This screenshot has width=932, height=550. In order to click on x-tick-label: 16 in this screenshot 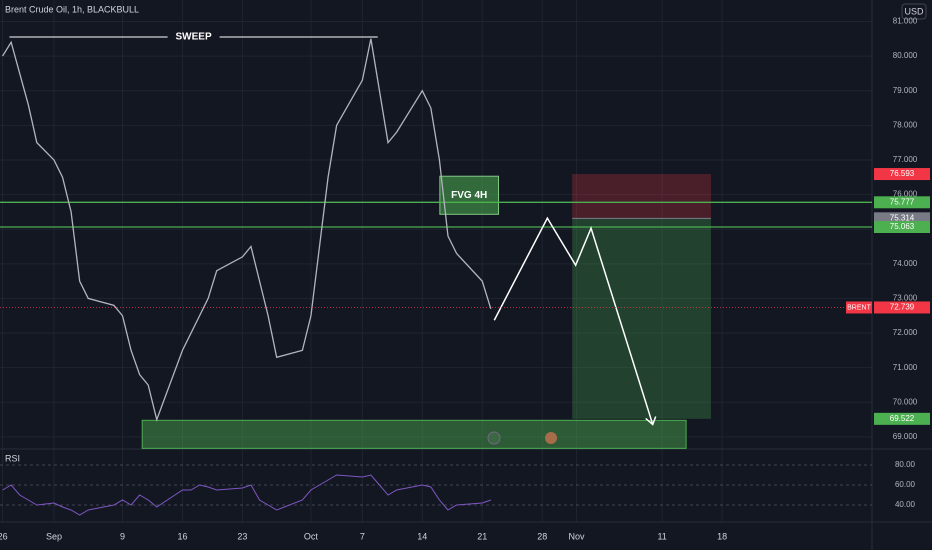, I will do `click(182, 536)`.